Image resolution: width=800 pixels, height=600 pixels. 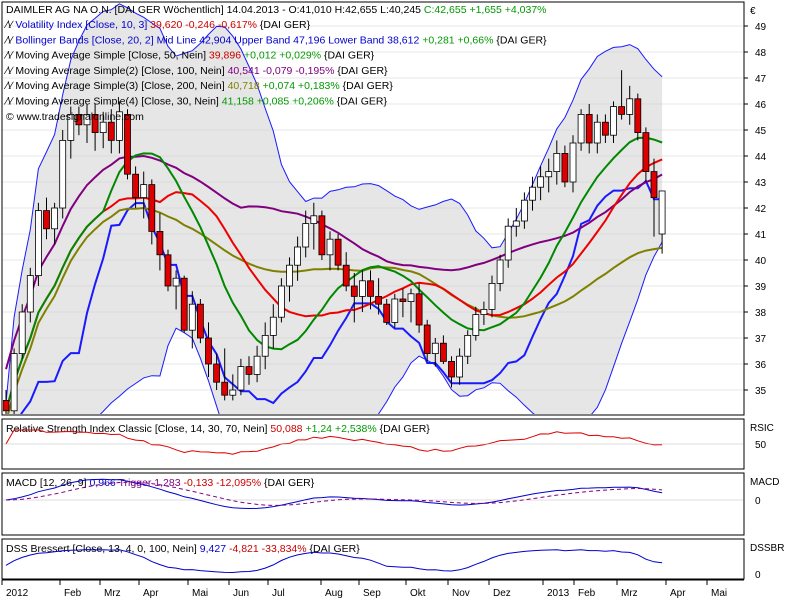 I want to click on time-tick-label: Mai, so click(x=200, y=593).